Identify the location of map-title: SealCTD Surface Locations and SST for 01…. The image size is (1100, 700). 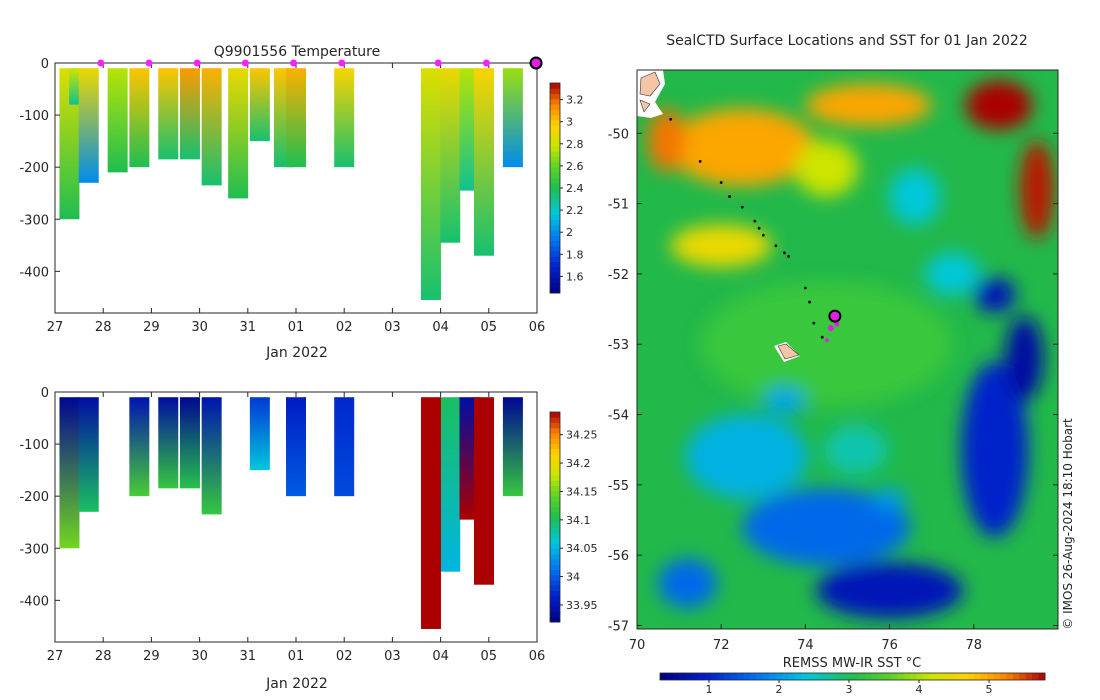
(846, 41).